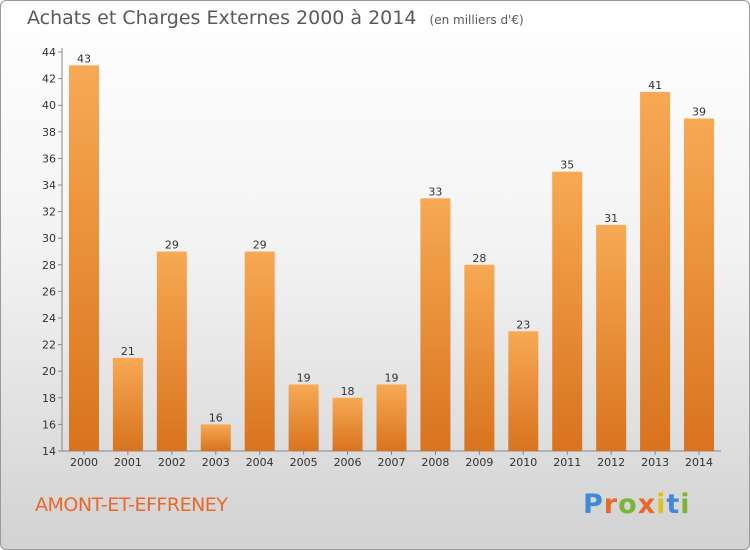  What do you see at coordinates (49, 291) in the screenshot?
I see `y-tick-label: 26` at bounding box center [49, 291].